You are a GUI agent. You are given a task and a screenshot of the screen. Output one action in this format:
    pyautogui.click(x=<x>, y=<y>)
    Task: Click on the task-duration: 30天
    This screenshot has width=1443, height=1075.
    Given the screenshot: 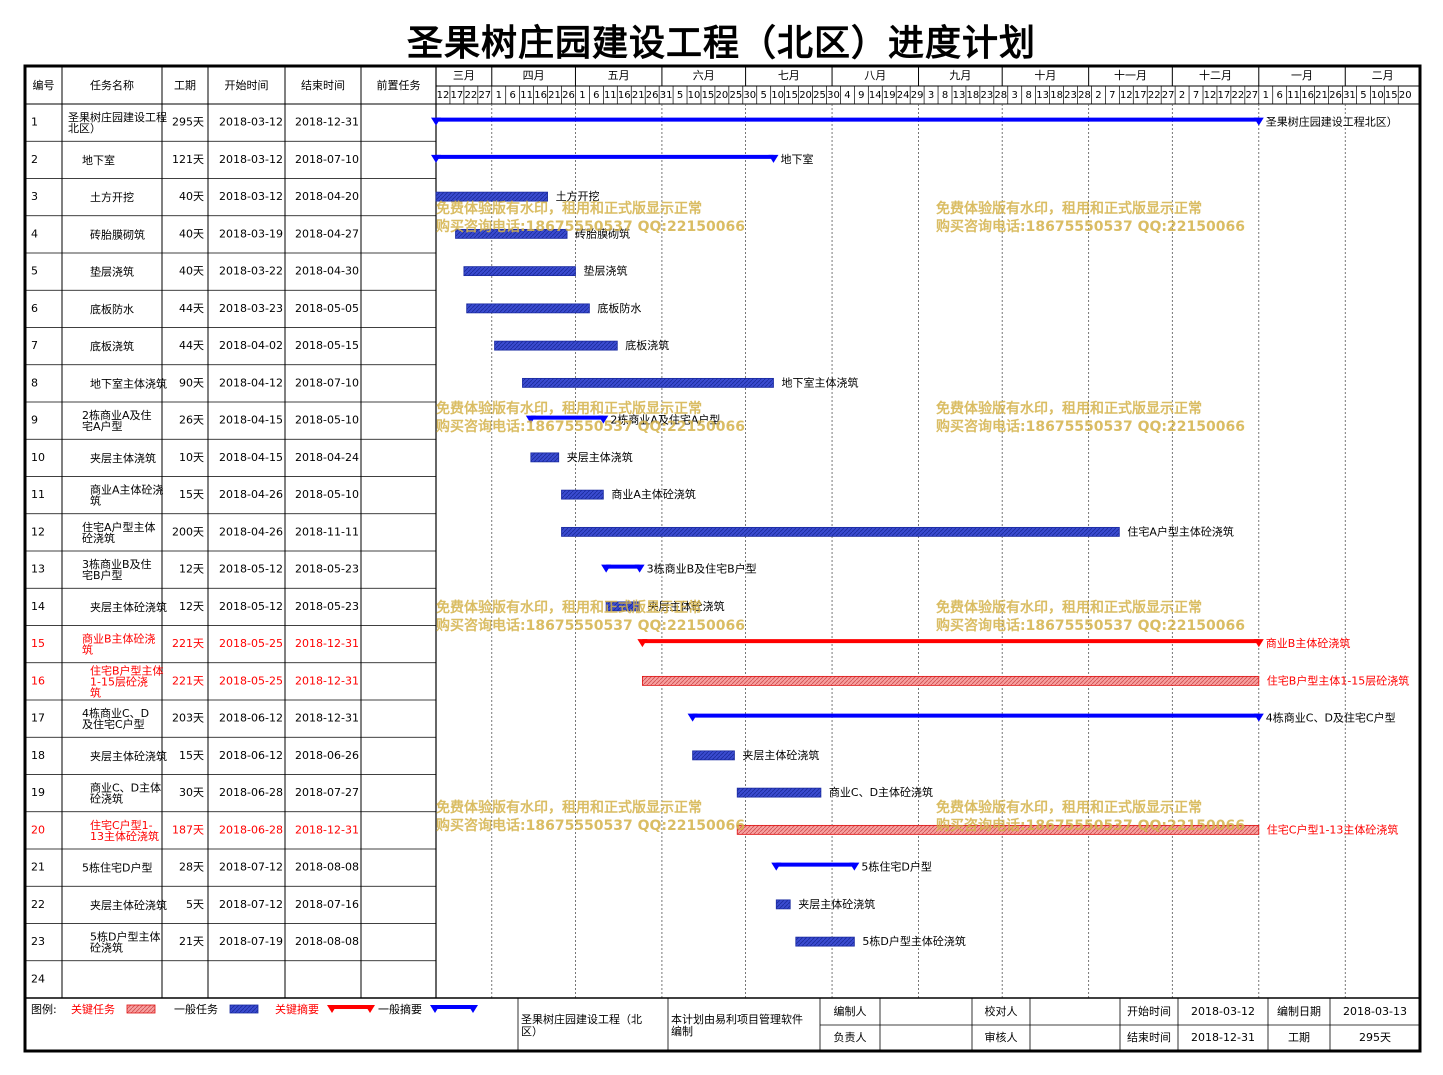 What is the action you would take?
    pyautogui.click(x=191, y=792)
    